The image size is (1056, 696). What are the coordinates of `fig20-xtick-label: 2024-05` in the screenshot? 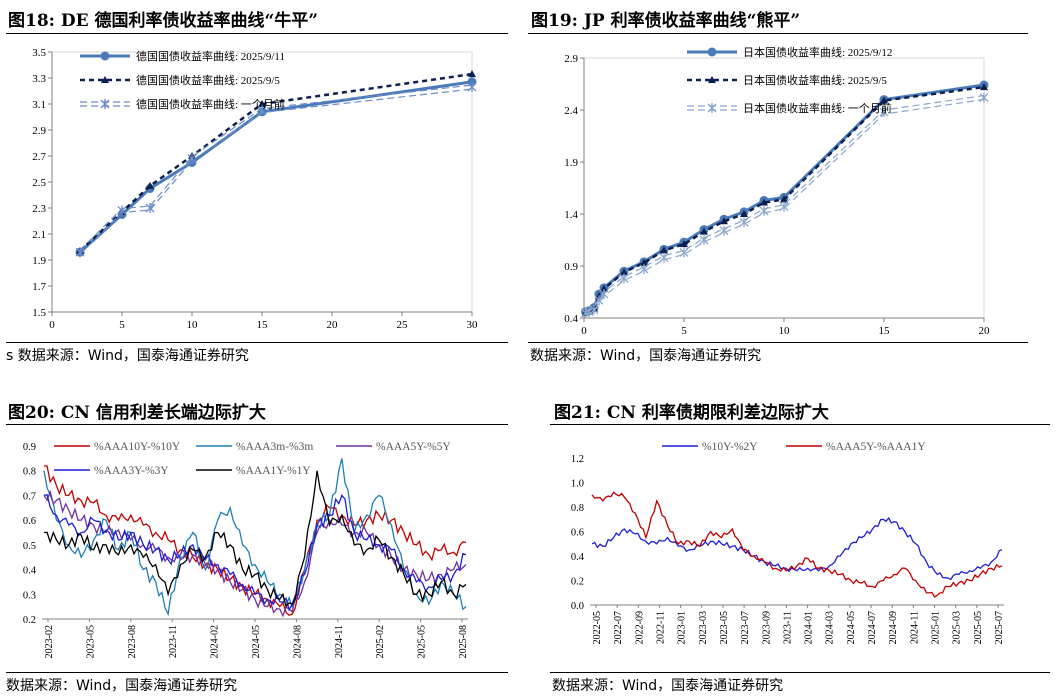 It's located at (256, 641).